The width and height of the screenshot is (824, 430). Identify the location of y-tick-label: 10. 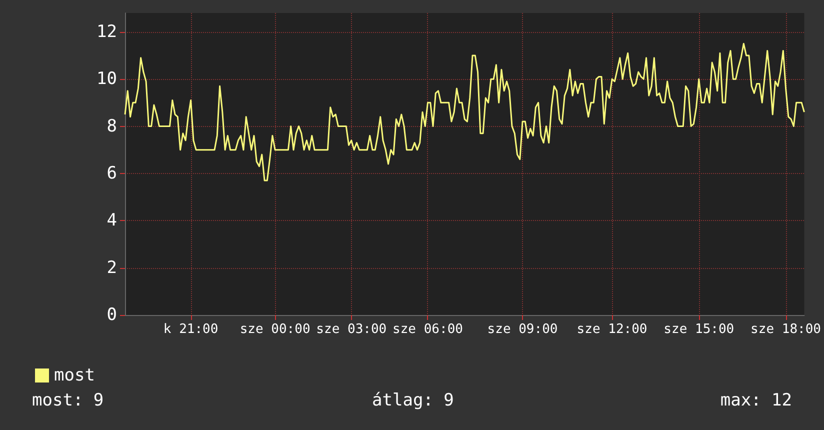
(106, 79).